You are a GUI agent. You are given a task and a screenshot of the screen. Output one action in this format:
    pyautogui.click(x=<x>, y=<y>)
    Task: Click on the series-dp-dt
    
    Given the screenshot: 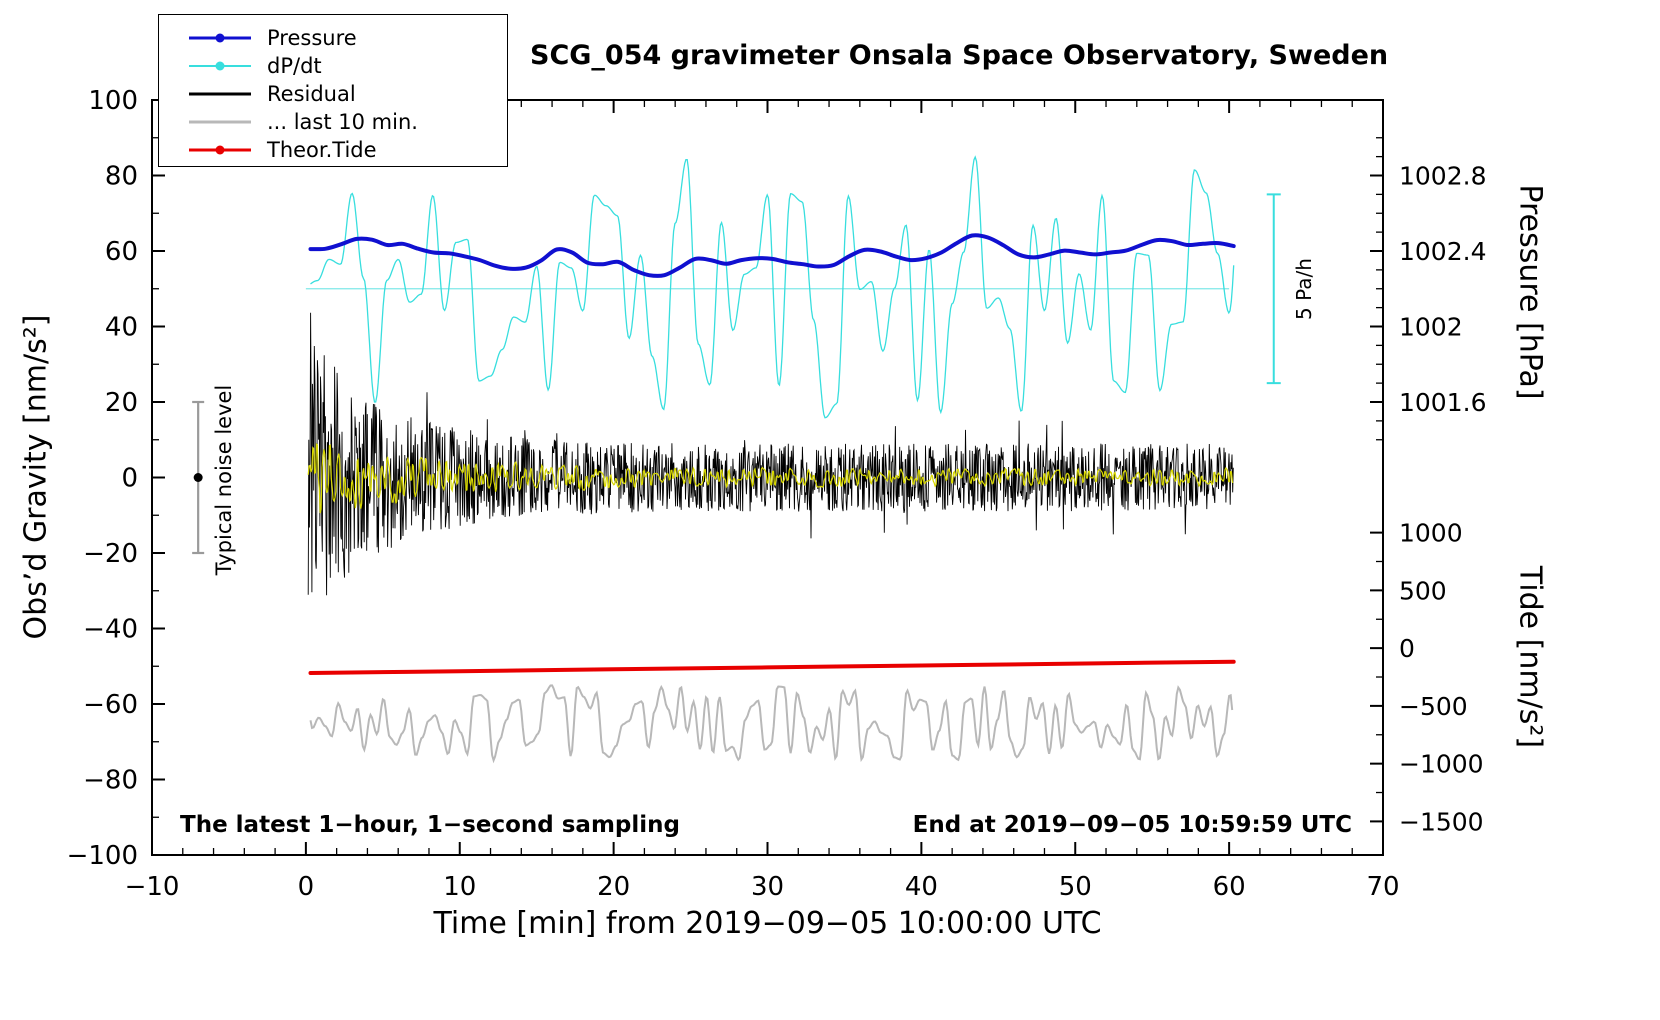 What is the action you would take?
    pyautogui.click(x=772, y=287)
    